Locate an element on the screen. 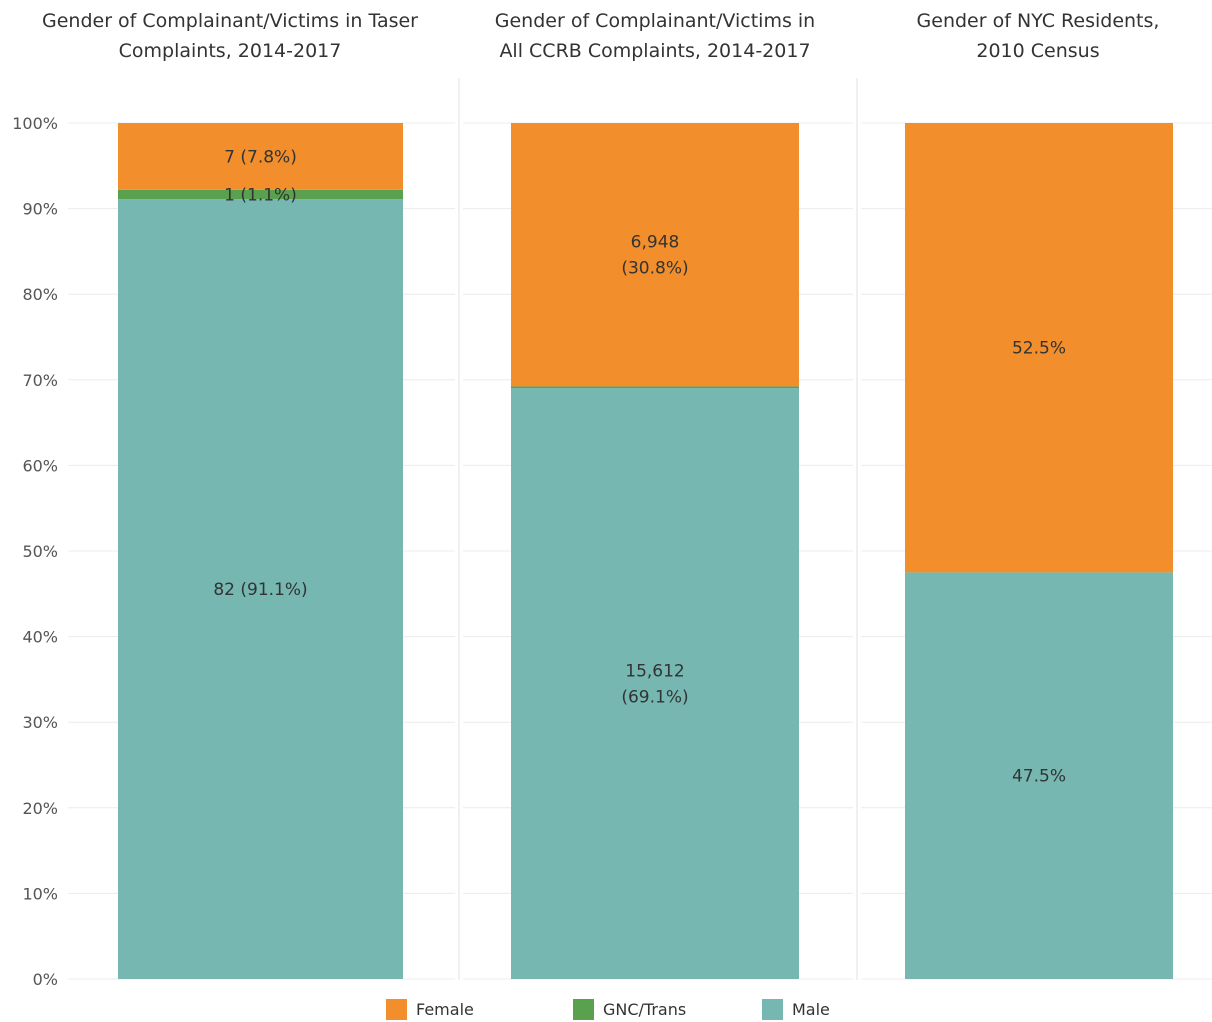 The width and height of the screenshot is (1212, 1022). data-label: 82 (91.1%) is located at coordinates (260, 590).